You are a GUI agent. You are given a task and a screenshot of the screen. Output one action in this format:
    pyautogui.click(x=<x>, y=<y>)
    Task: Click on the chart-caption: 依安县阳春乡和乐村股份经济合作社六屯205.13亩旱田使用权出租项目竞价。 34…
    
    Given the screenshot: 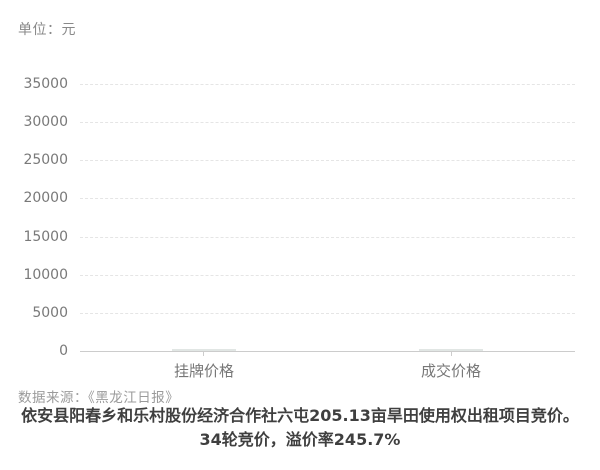 What is the action you would take?
    pyautogui.click(x=300, y=428)
    